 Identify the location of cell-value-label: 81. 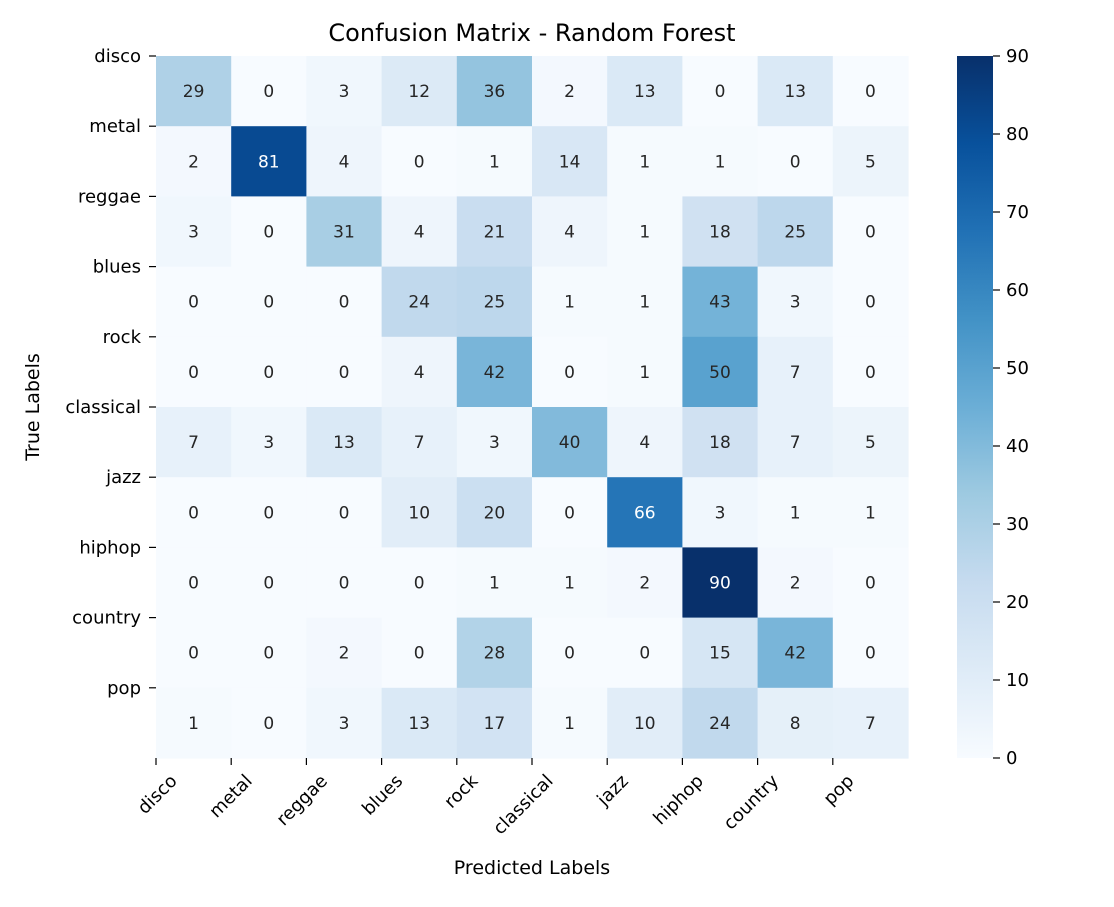
(269, 162).